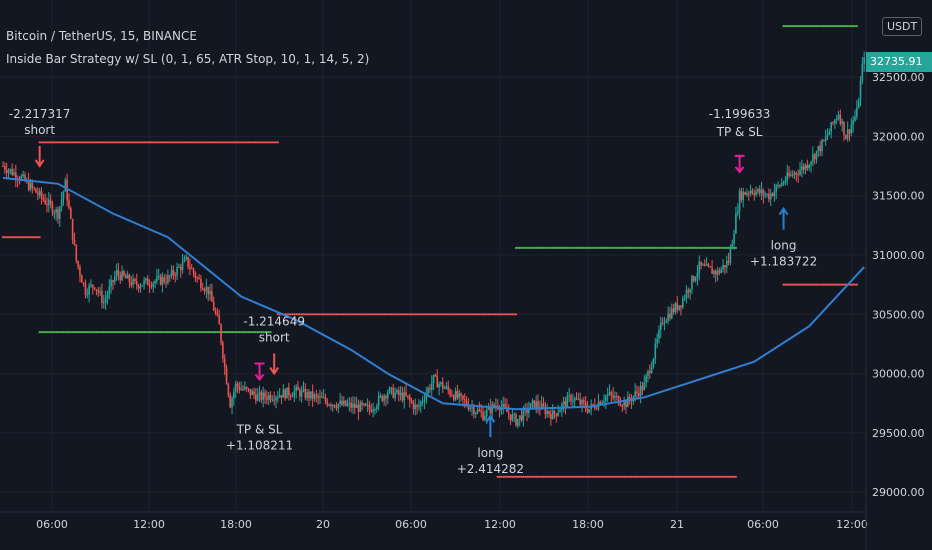 The image size is (932, 550). I want to click on y-tick-label: 30000.00, so click(898, 374).